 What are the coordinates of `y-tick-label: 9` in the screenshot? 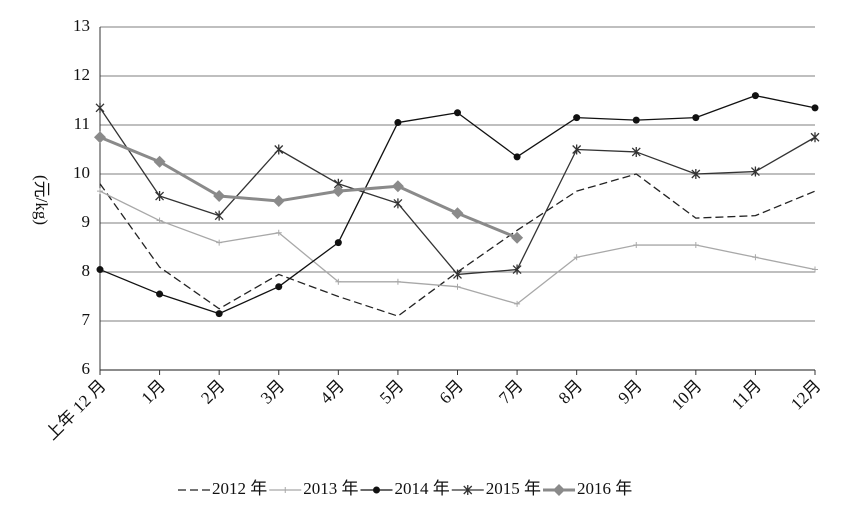 It's located at (86, 221).